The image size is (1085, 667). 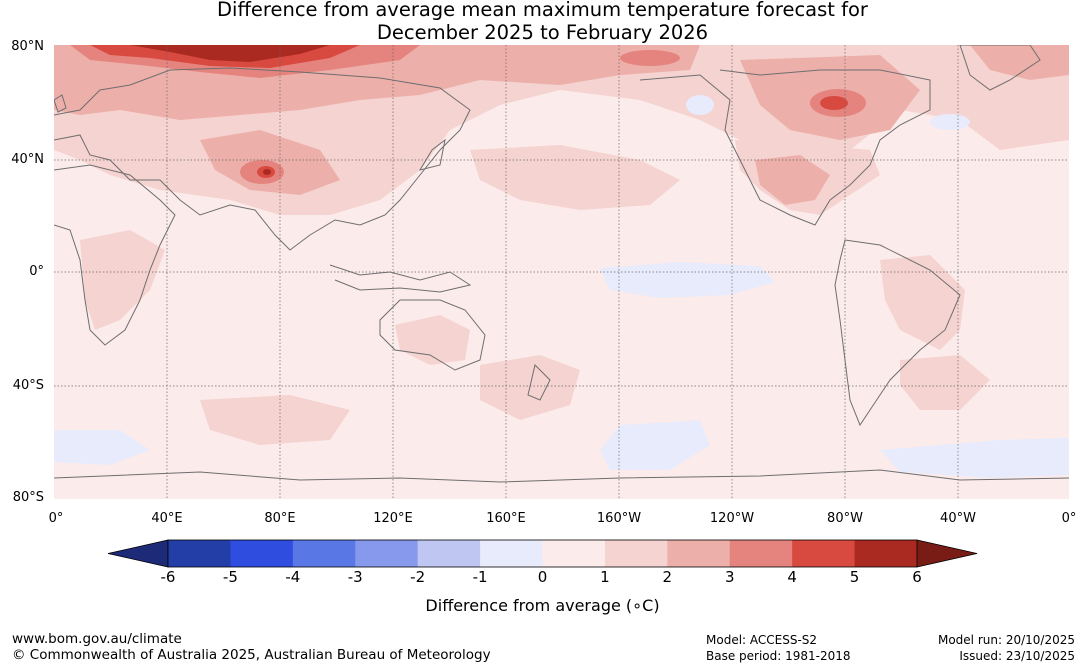 What do you see at coordinates (280, 518) in the screenshot?
I see `lon-label: 80°E` at bounding box center [280, 518].